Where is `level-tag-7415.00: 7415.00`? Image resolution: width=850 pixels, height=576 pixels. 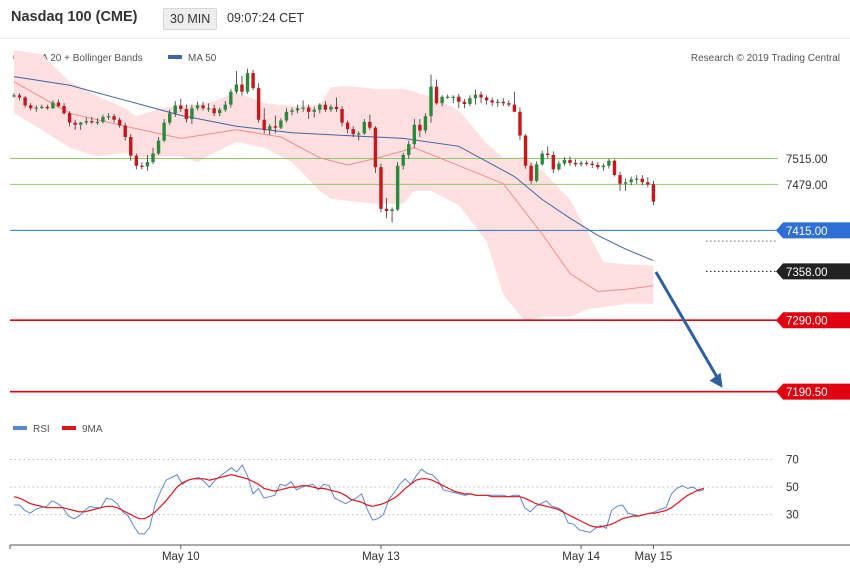 level-tag-7415.00: 7415.00 is located at coordinates (813, 230).